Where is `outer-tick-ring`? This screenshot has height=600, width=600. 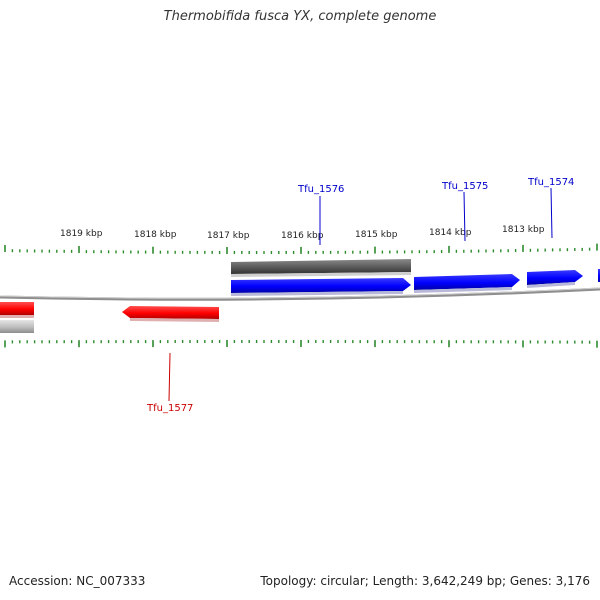 outer-tick-ring is located at coordinates (301, 248).